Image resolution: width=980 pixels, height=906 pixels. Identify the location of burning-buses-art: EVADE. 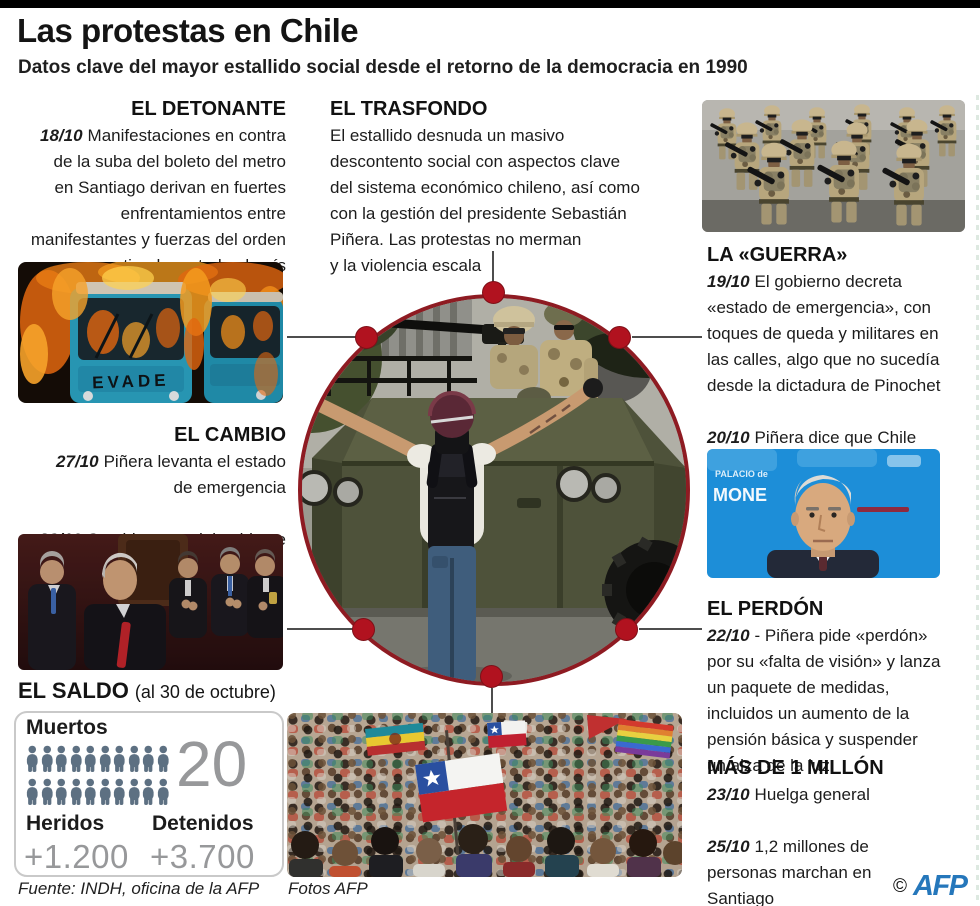
(150, 332).